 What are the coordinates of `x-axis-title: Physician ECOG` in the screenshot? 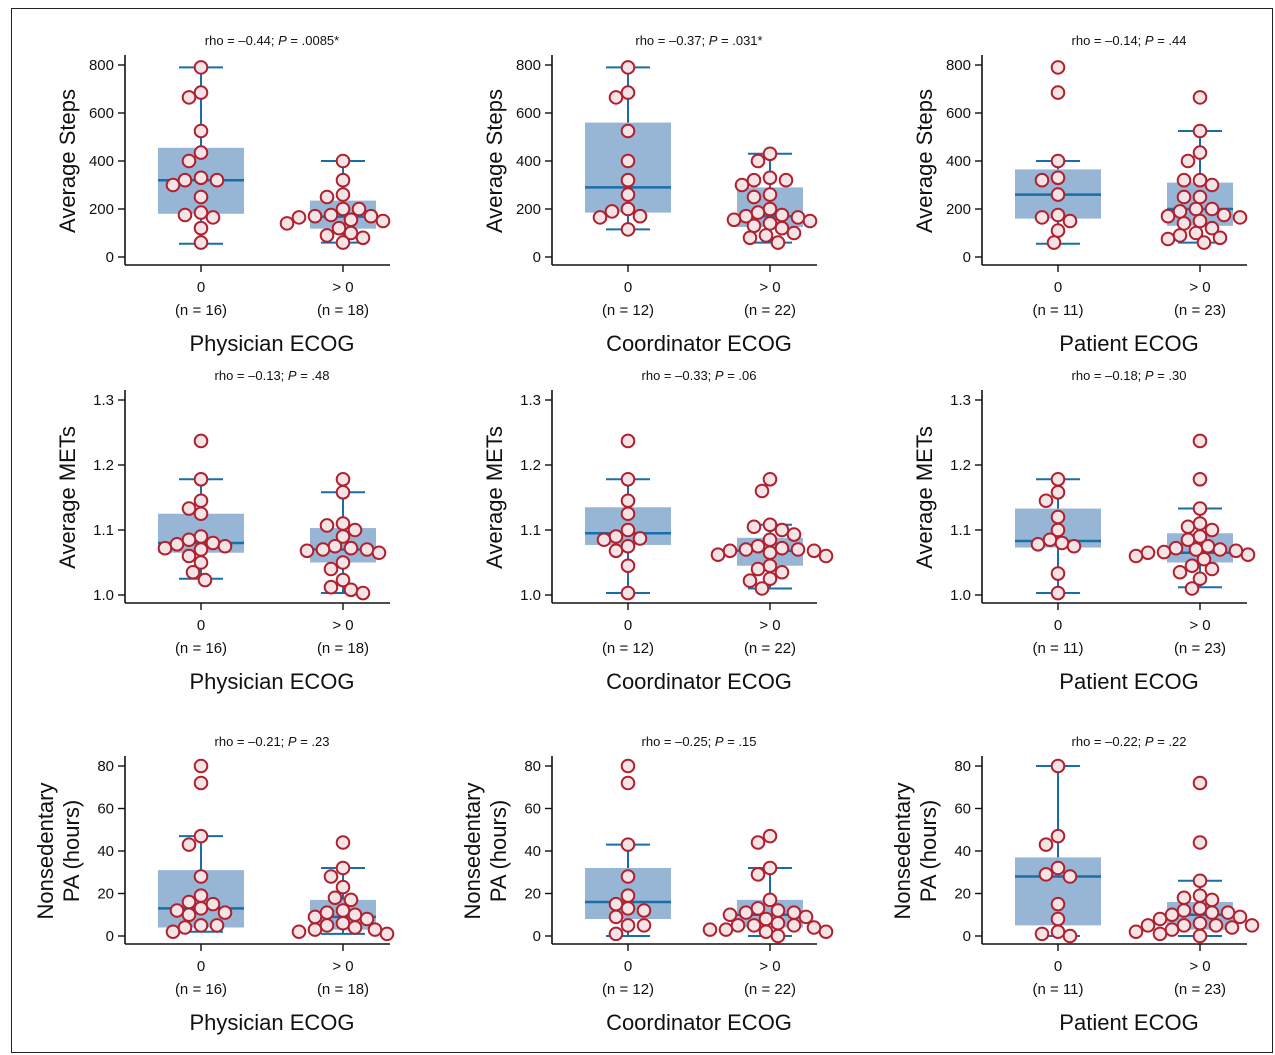 It's located at (271, 343).